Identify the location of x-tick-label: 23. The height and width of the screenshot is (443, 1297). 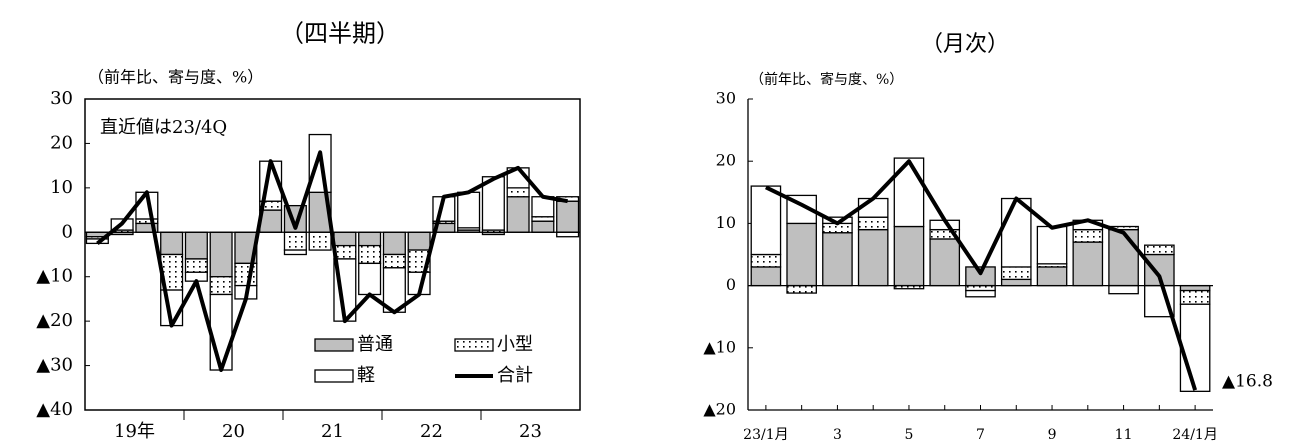
(530, 431).